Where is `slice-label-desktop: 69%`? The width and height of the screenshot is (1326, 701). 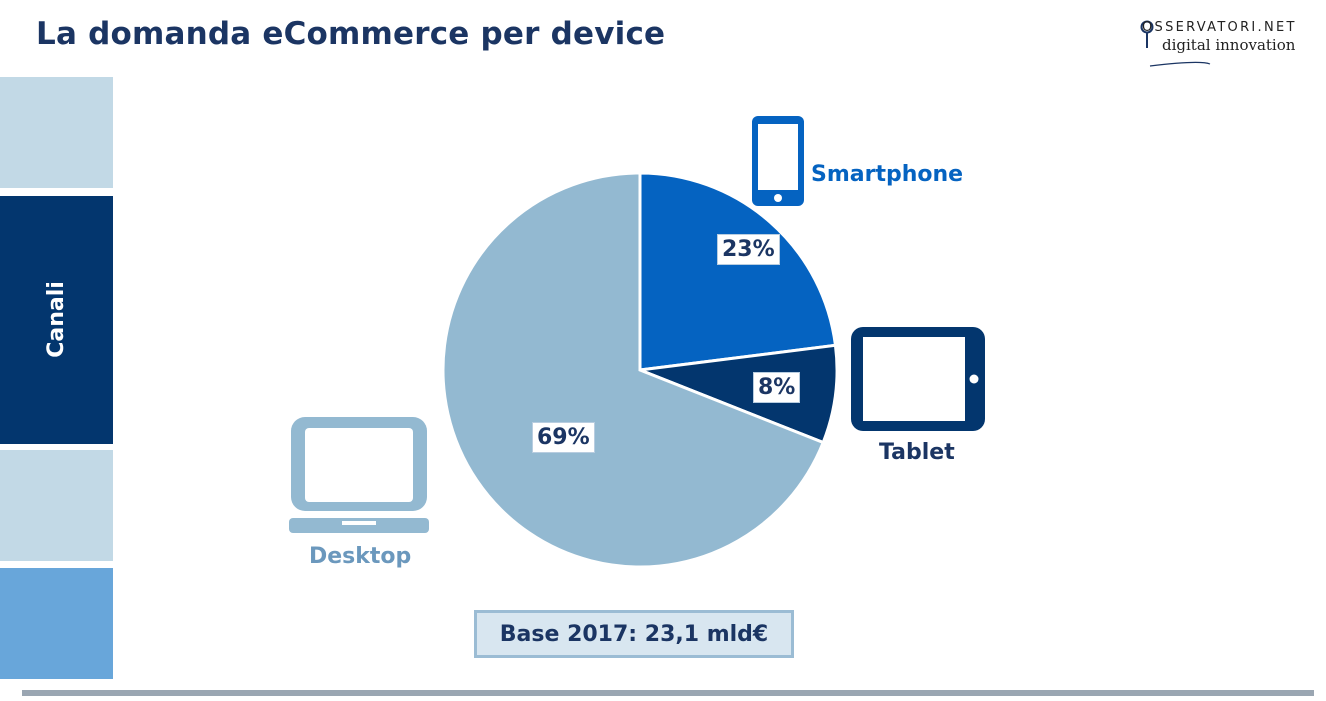
slice-label-desktop: 69% is located at coordinates (563, 437).